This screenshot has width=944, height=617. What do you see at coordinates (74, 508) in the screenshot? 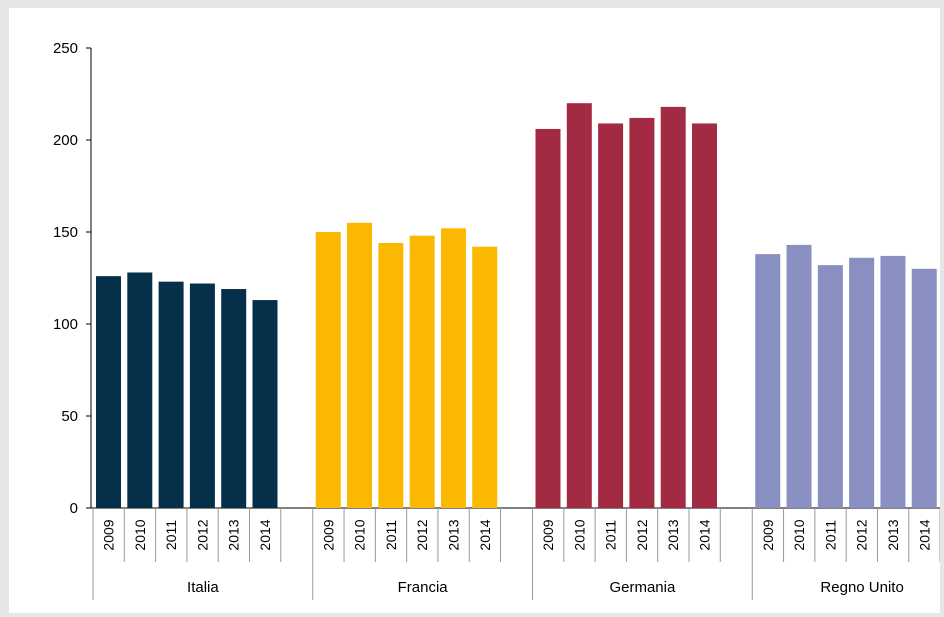
I see `y-tick-label: 0` at bounding box center [74, 508].